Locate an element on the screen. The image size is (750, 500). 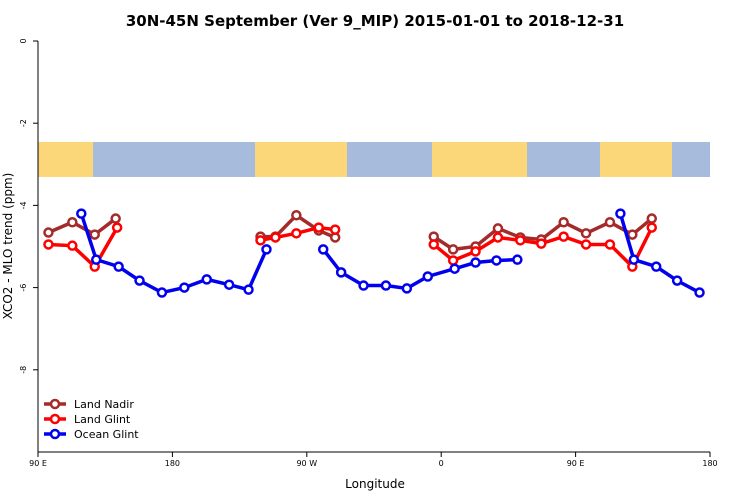
y-tick-label: -6 is located at coordinates (23, 288).